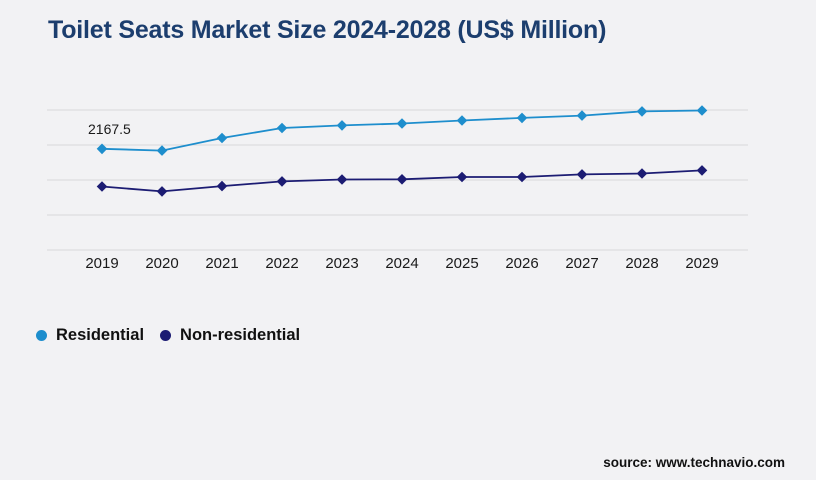  Describe the element at coordinates (642, 263) in the screenshot. I see `x-axis-label-2028: 2028` at that location.